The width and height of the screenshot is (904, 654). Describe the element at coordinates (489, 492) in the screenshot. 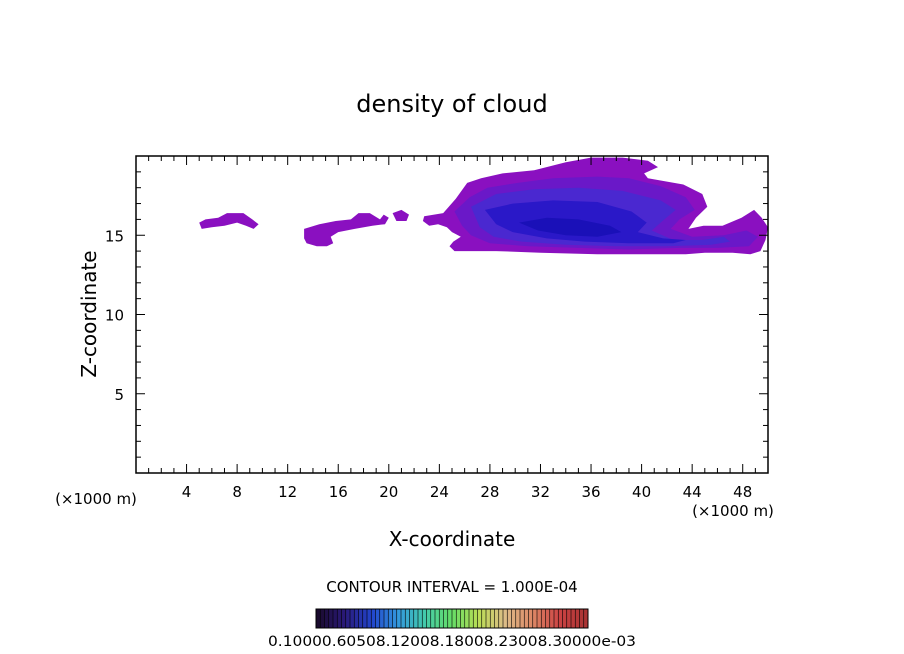

I see `x-tick-label: 28` at that location.